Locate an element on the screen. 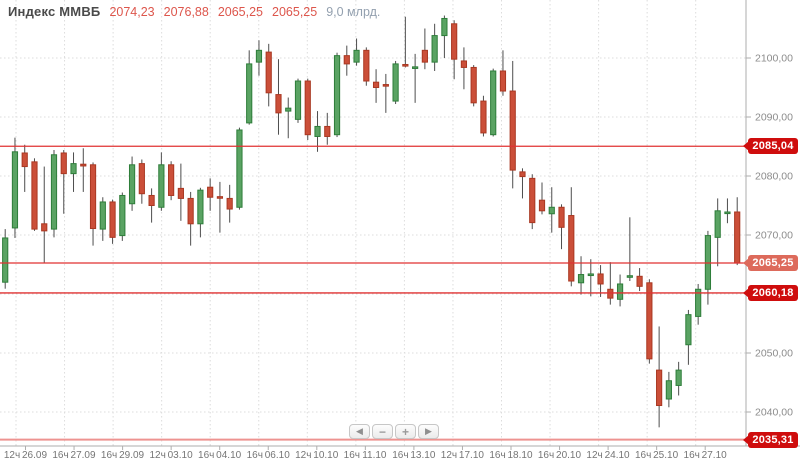 This screenshot has width=800, height=463. zoom-in-button: + is located at coordinates (405, 431).